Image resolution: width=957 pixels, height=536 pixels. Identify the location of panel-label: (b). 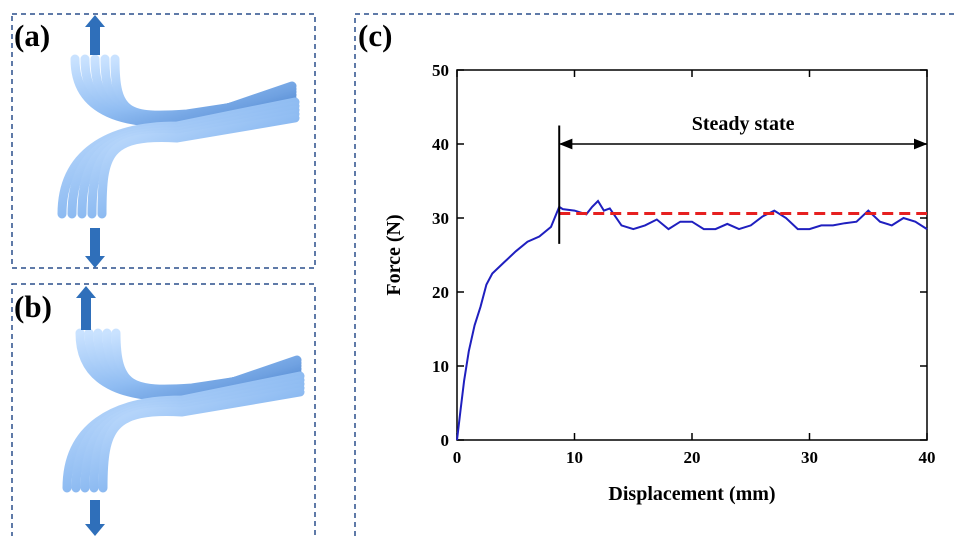
(33, 306).